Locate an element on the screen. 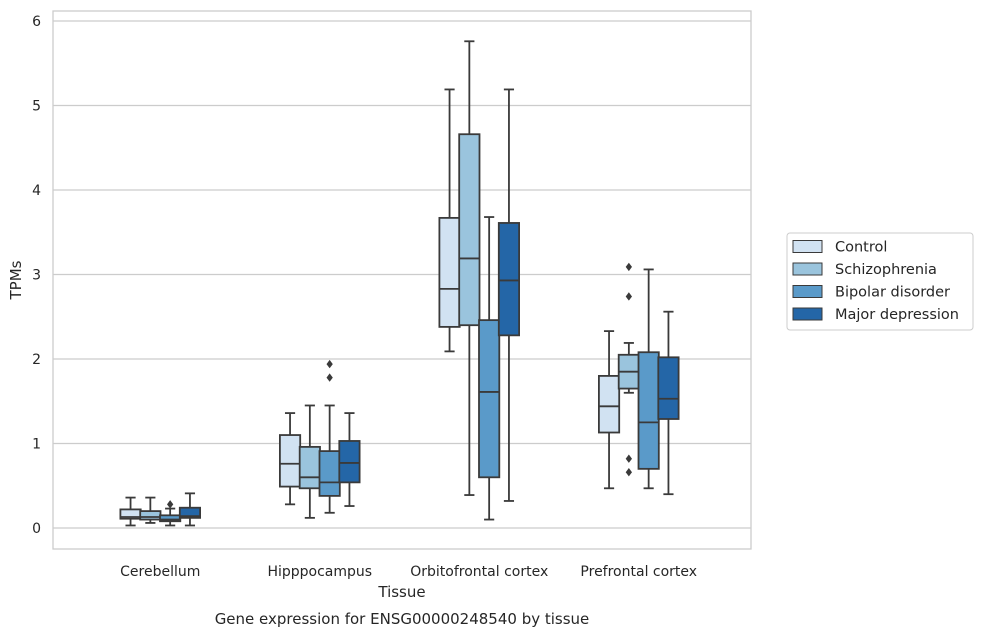 Image resolution: width=983 pixels, height=636 pixels. legend-frame is located at coordinates (880, 281).